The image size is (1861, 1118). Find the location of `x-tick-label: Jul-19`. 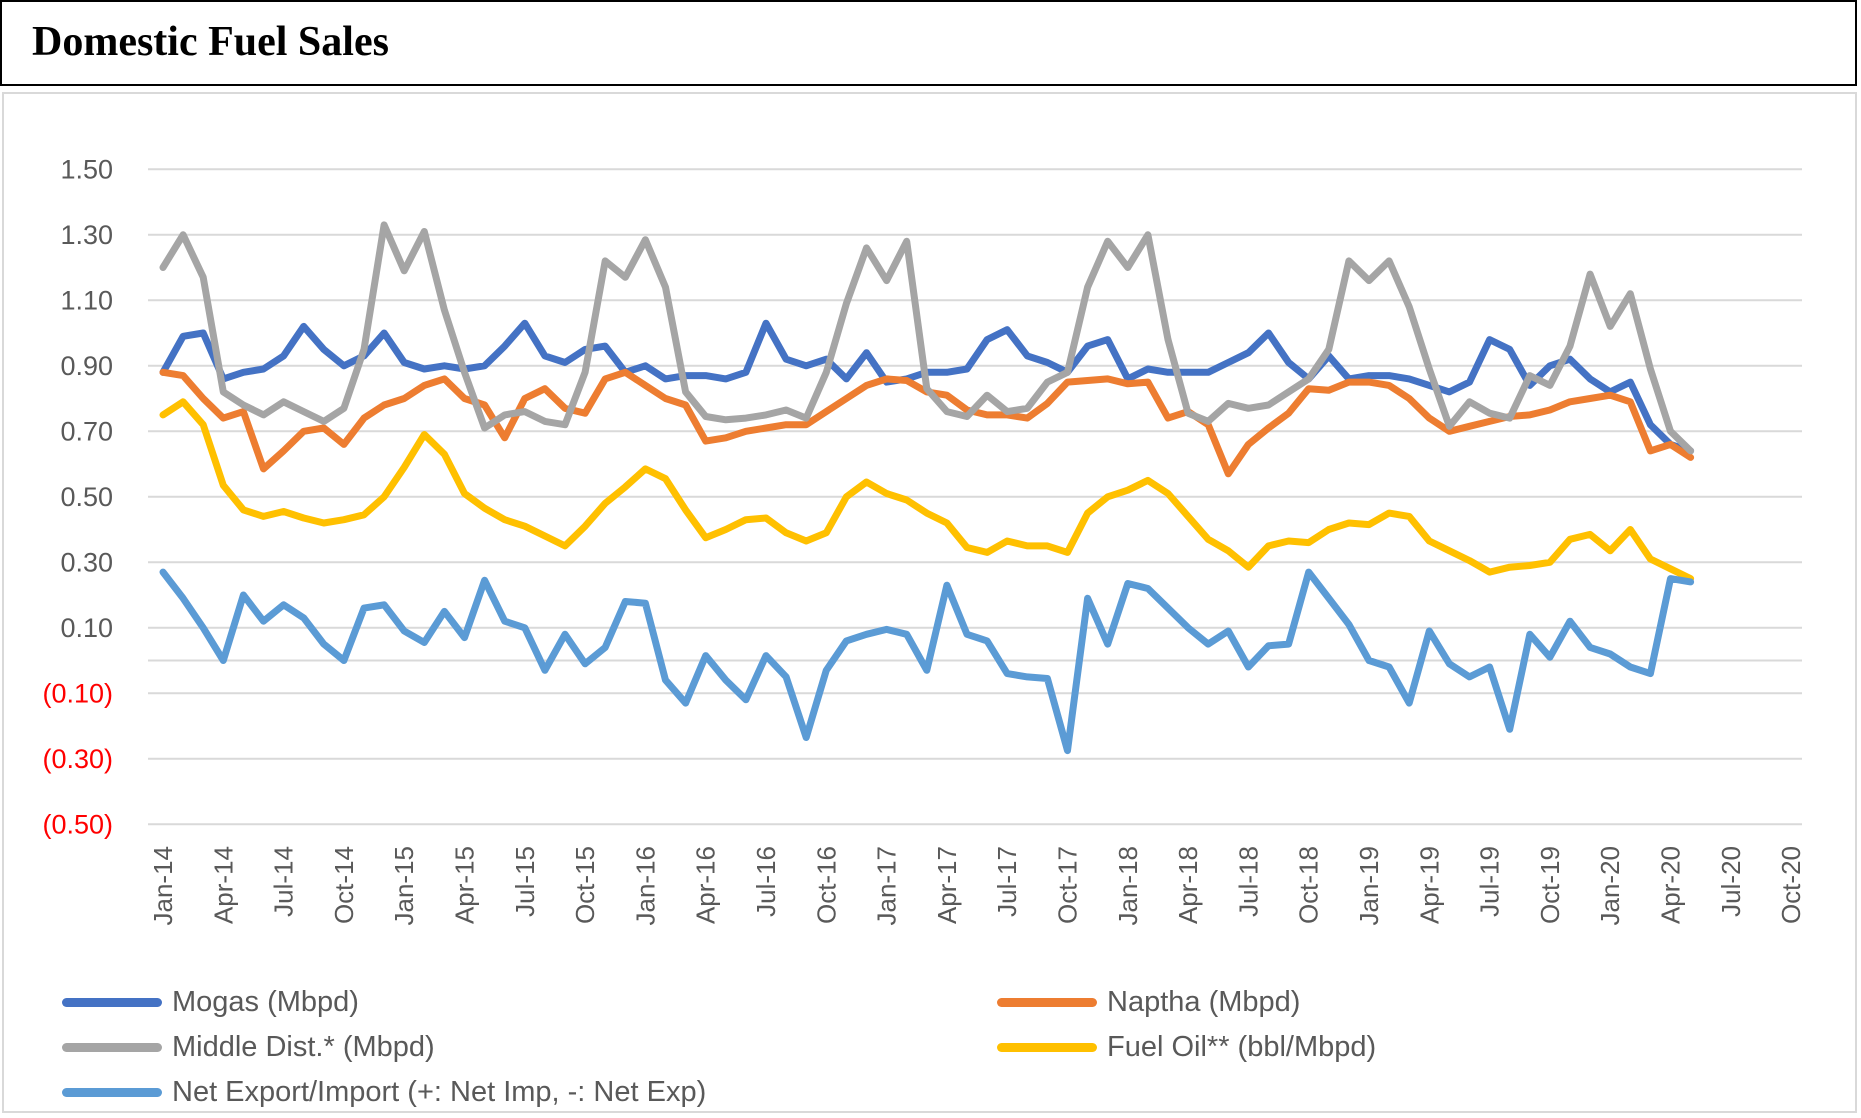

x-tick-label: Jul-19 is located at coordinates (1490, 881).